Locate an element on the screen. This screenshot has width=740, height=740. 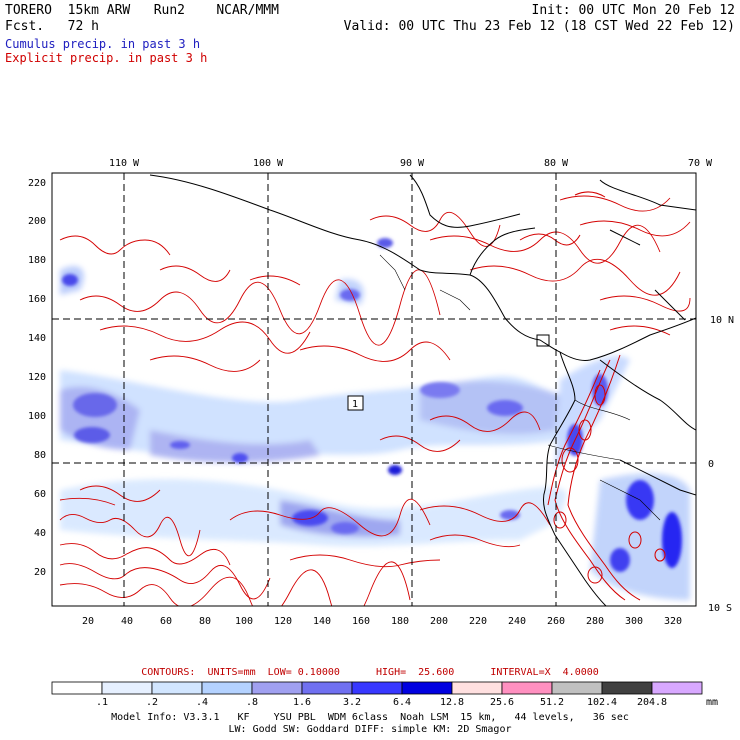
model-title: TORERO 15km ARW Run2 NCAR/MMM is located at coordinates (142, 10).